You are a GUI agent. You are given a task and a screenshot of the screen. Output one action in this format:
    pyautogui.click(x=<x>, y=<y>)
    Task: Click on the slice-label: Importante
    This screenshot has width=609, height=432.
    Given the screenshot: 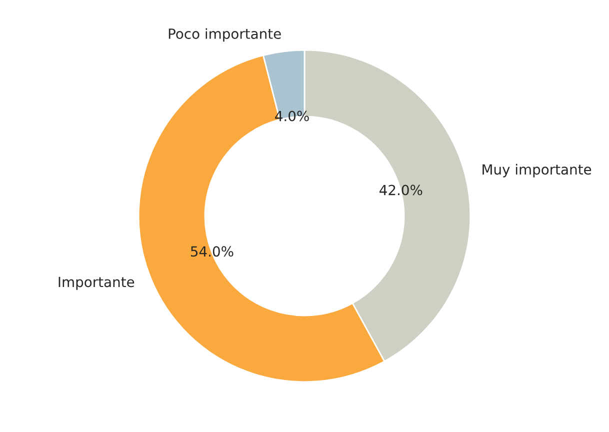 What is the action you would take?
    pyautogui.click(x=96, y=283)
    